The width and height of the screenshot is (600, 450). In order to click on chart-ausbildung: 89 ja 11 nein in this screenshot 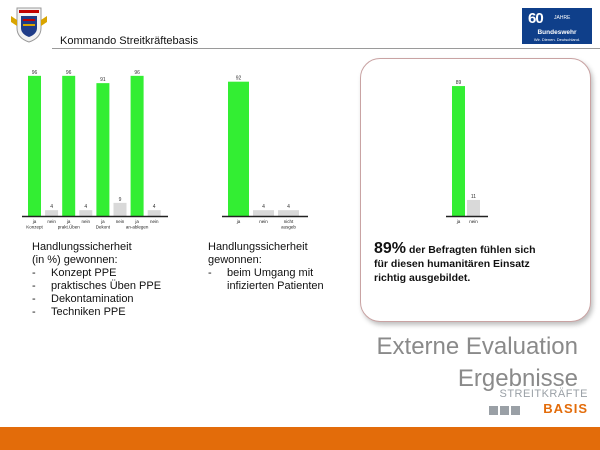, I will do `click(467, 152)`.